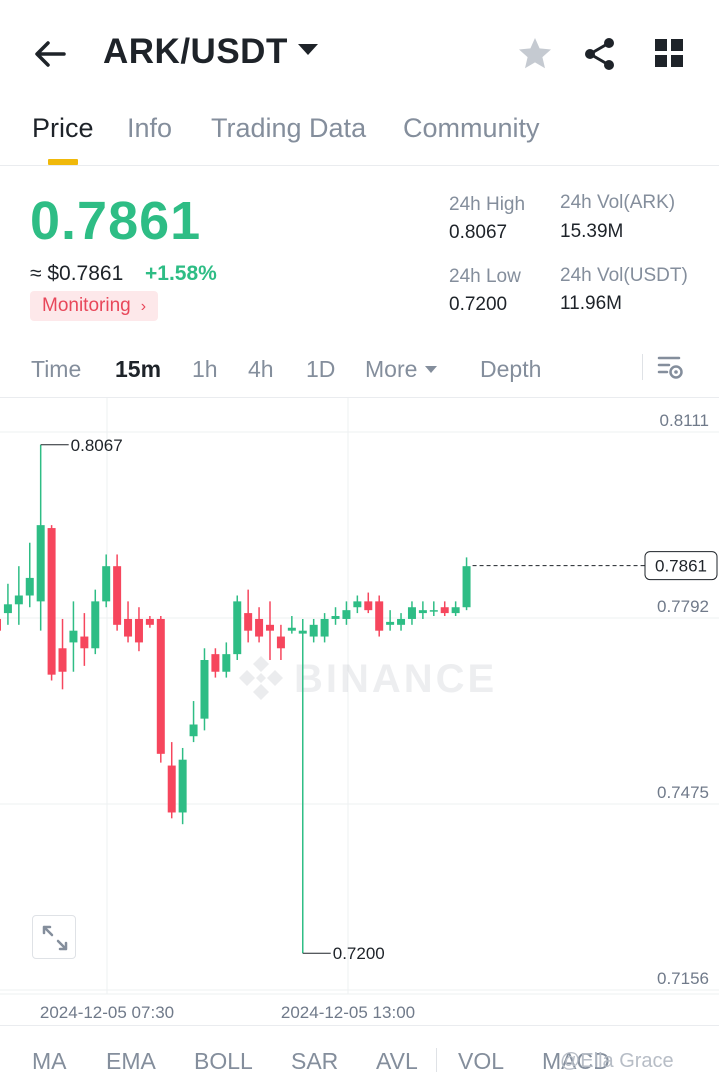 Image resolution: width=719 pixels, height=1087 pixels. Describe the element at coordinates (150, 128) in the screenshot. I see `tab-info: Info` at that location.